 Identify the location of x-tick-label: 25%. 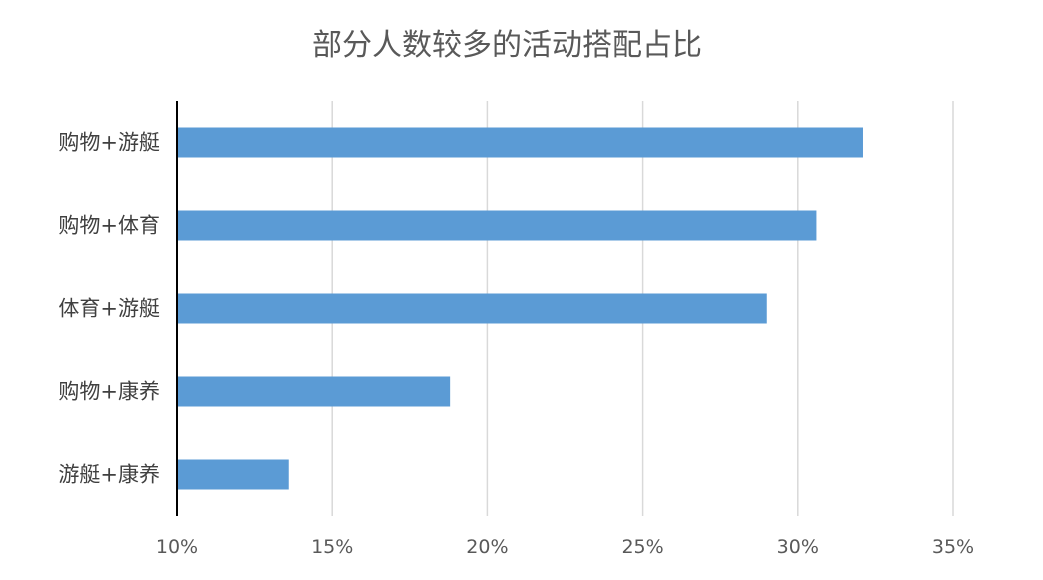
(642, 547).